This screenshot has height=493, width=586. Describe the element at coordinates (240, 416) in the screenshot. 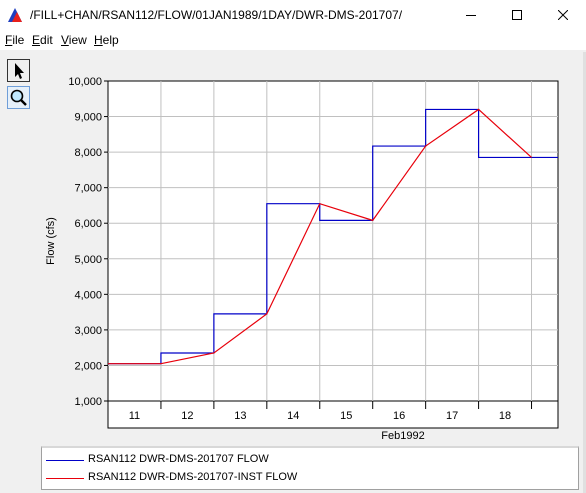

I see `x-tick-label: 13` at that location.